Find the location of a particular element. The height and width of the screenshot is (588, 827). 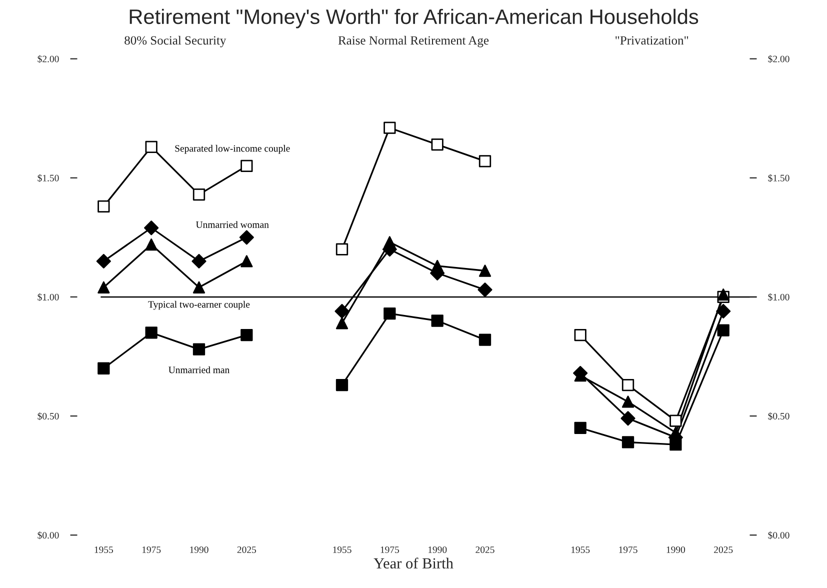

y2-tick-label: $2.00 is located at coordinates (779, 59).